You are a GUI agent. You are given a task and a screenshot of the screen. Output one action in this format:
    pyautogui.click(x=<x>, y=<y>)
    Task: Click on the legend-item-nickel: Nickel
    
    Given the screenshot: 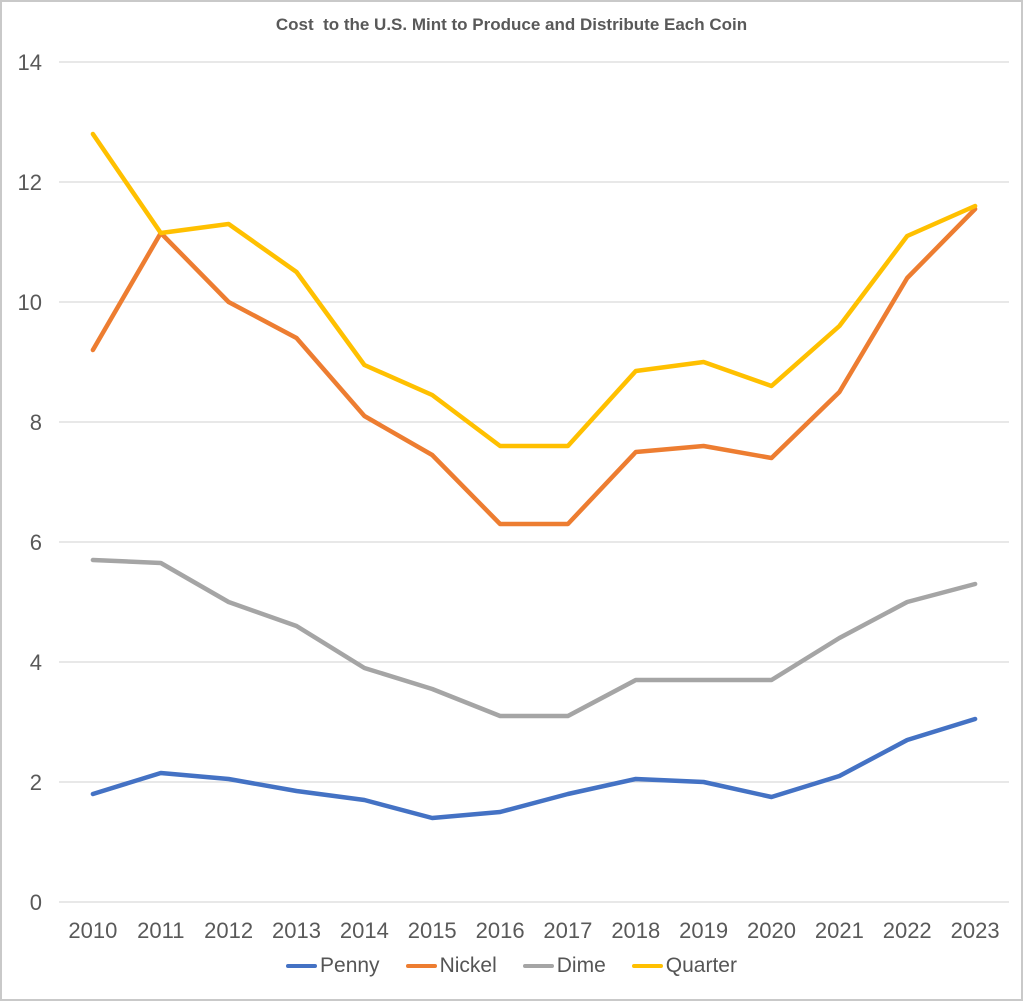 What is the action you would take?
    pyautogui.click(x=451, y=966)
    